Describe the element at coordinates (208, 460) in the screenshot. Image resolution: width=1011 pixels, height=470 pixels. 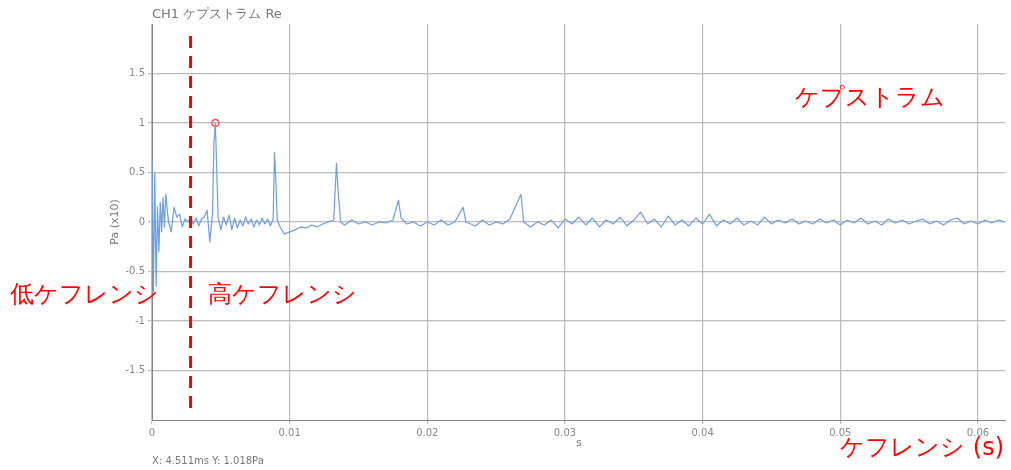
I see `text: X: 4.511ms Y: 1.018Pa` at that location.